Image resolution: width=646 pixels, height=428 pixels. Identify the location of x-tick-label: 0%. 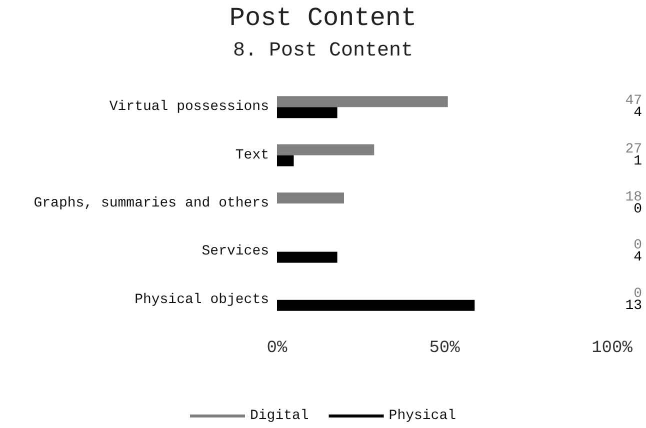
(277, 348).